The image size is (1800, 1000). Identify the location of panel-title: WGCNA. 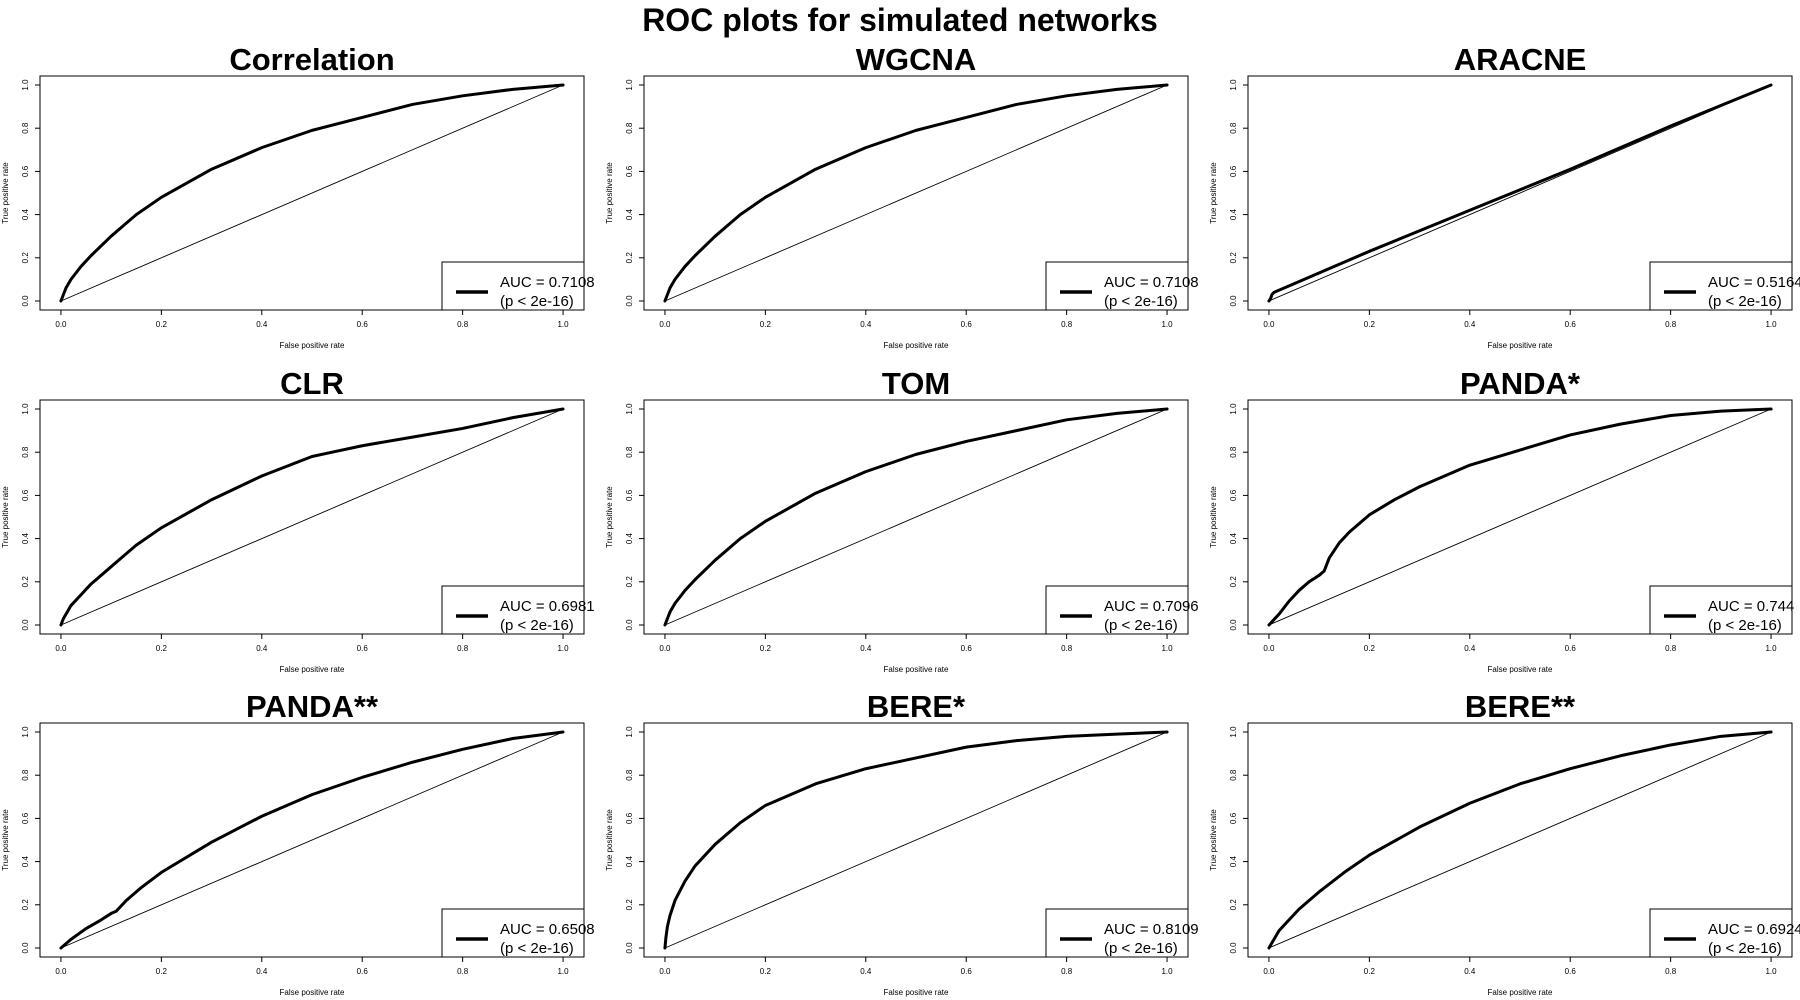
(916, 59).